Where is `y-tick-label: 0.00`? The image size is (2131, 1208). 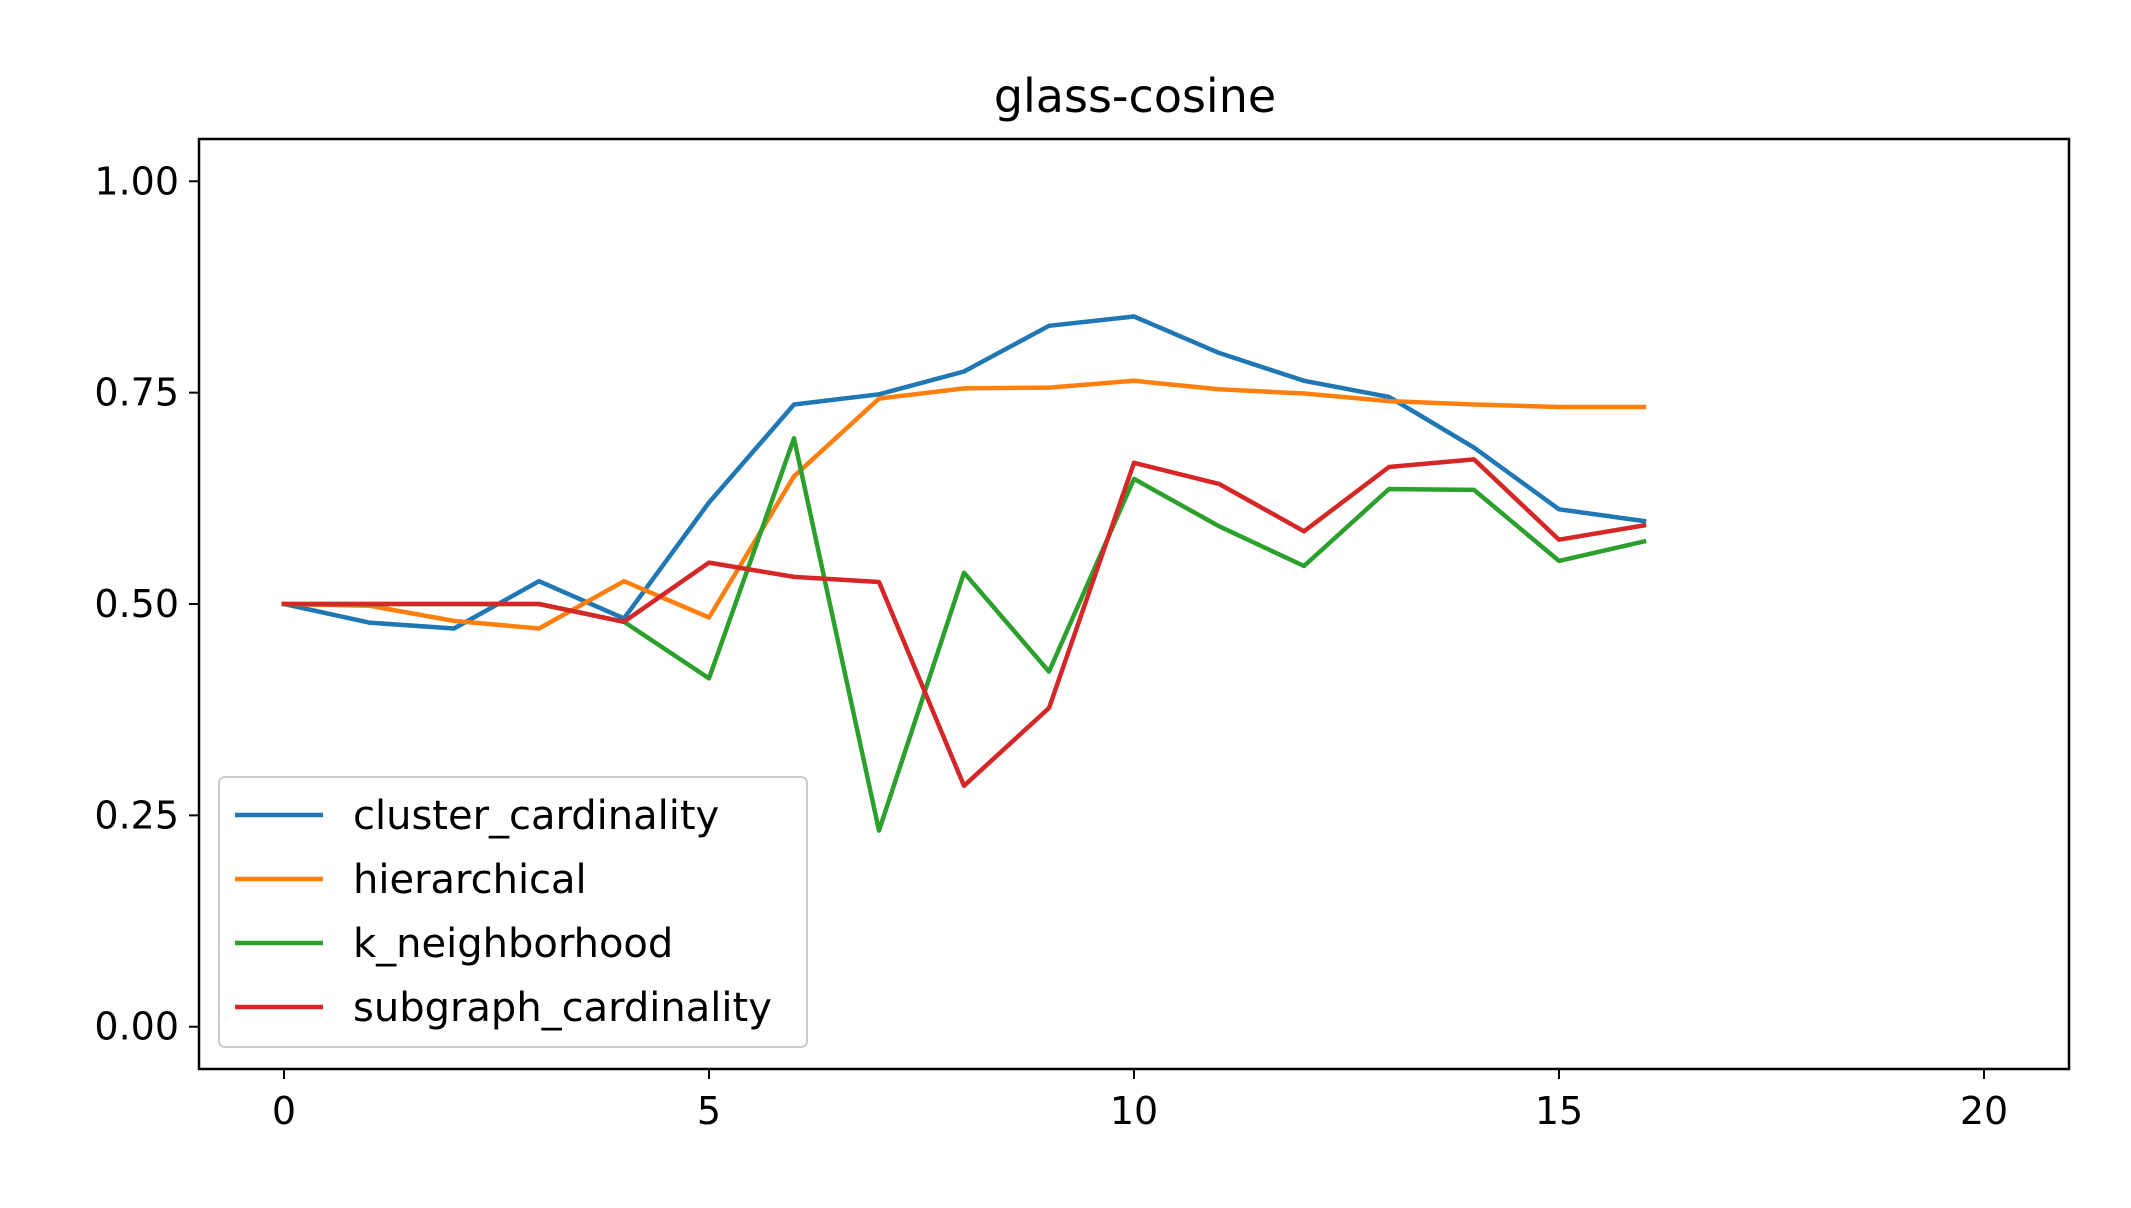
y-tick-label: 0.00 is located at coordinates (136, 1027).